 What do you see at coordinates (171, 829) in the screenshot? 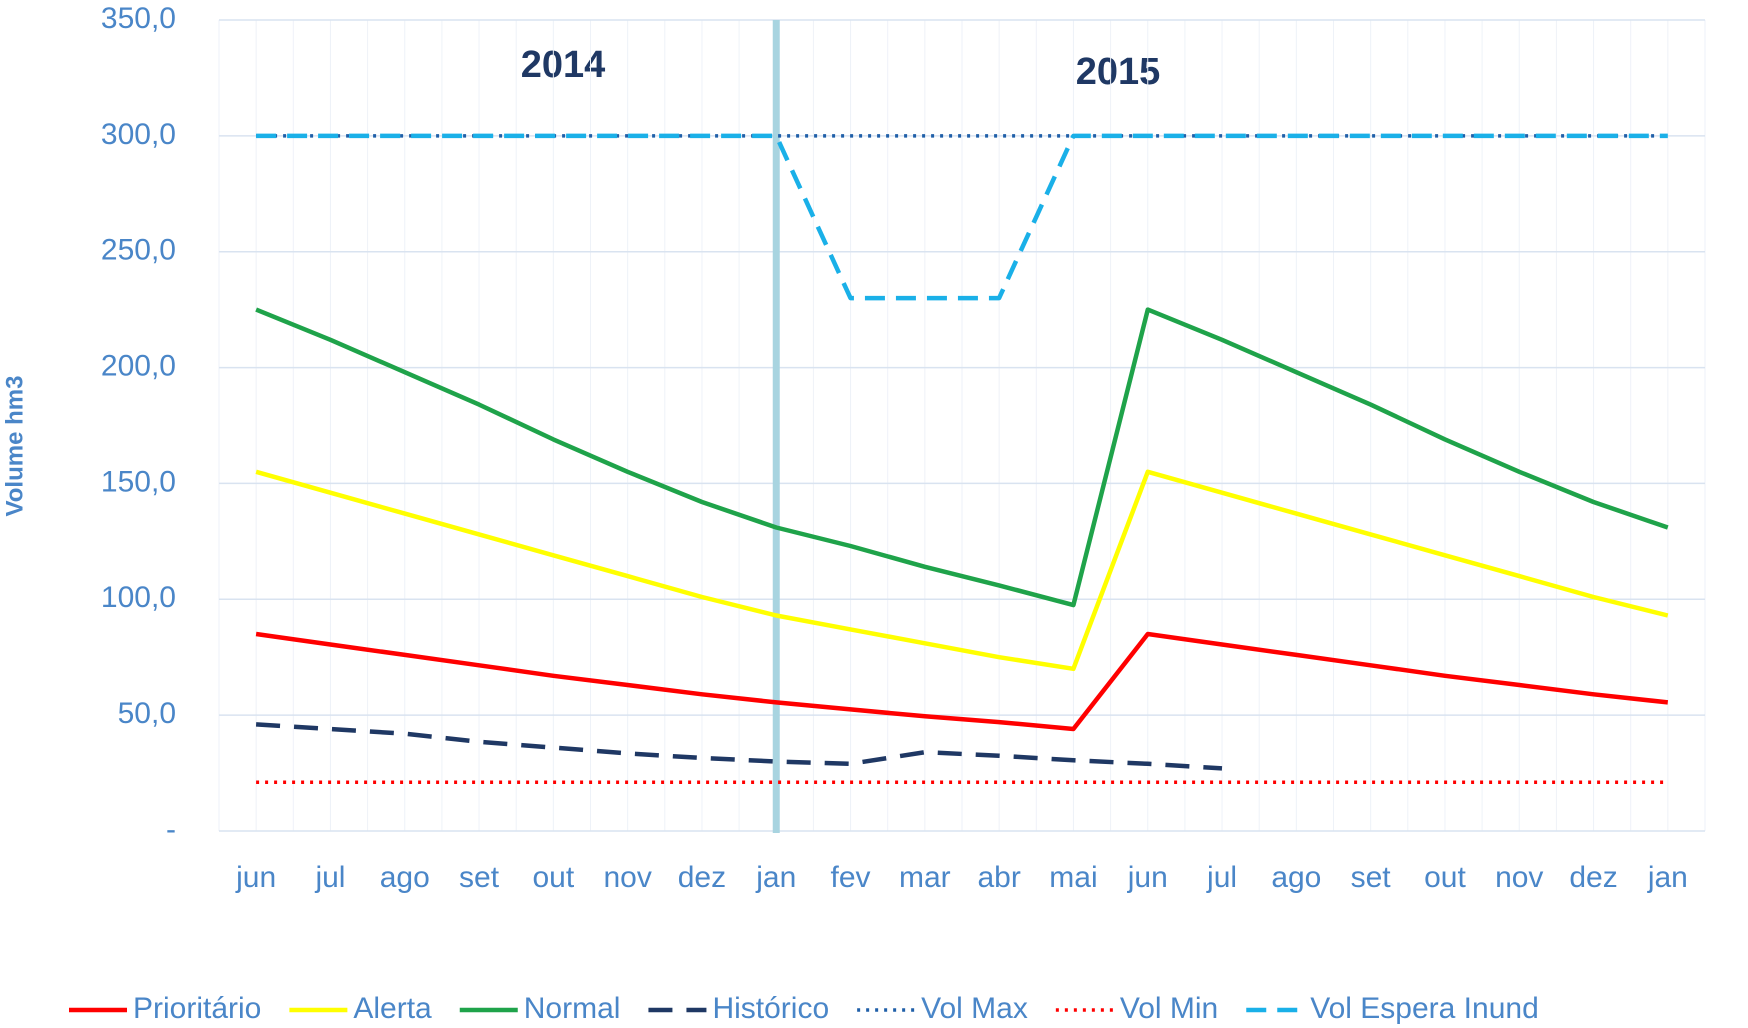
I see `y-tick-label: -` at bounding box center [171, 829].